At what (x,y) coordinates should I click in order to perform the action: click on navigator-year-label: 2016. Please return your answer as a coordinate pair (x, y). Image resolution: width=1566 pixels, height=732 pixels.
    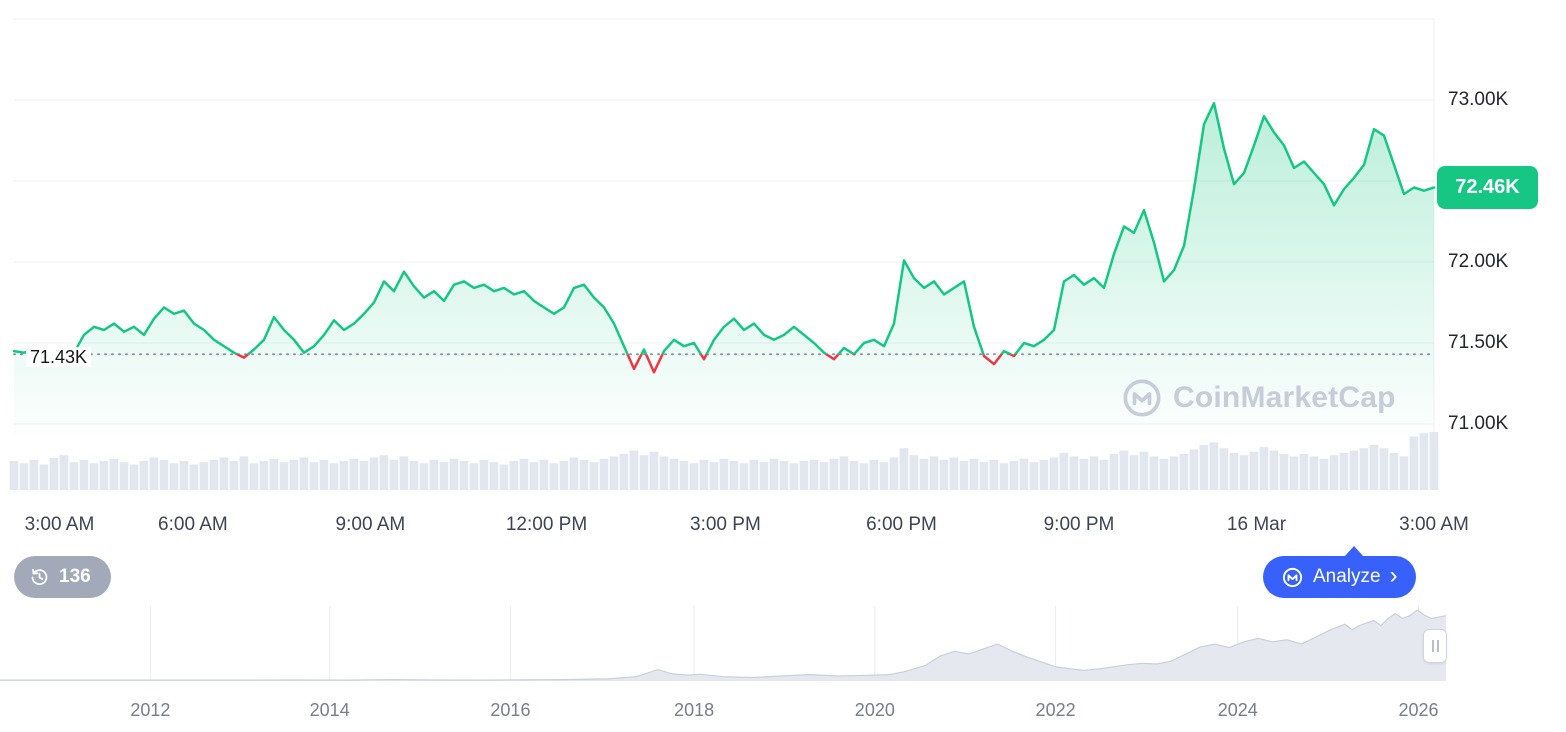
    Looking at the image, I should click on (510, 710).